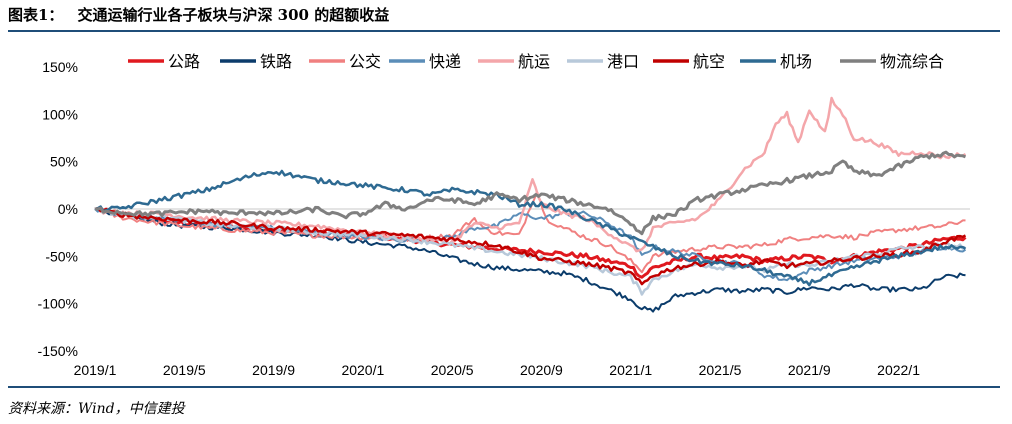  What do you see at coordinates (273, 370) in the screenshot?
I see `x-tick-label: 2019/9` at bounding box center [273, 370].